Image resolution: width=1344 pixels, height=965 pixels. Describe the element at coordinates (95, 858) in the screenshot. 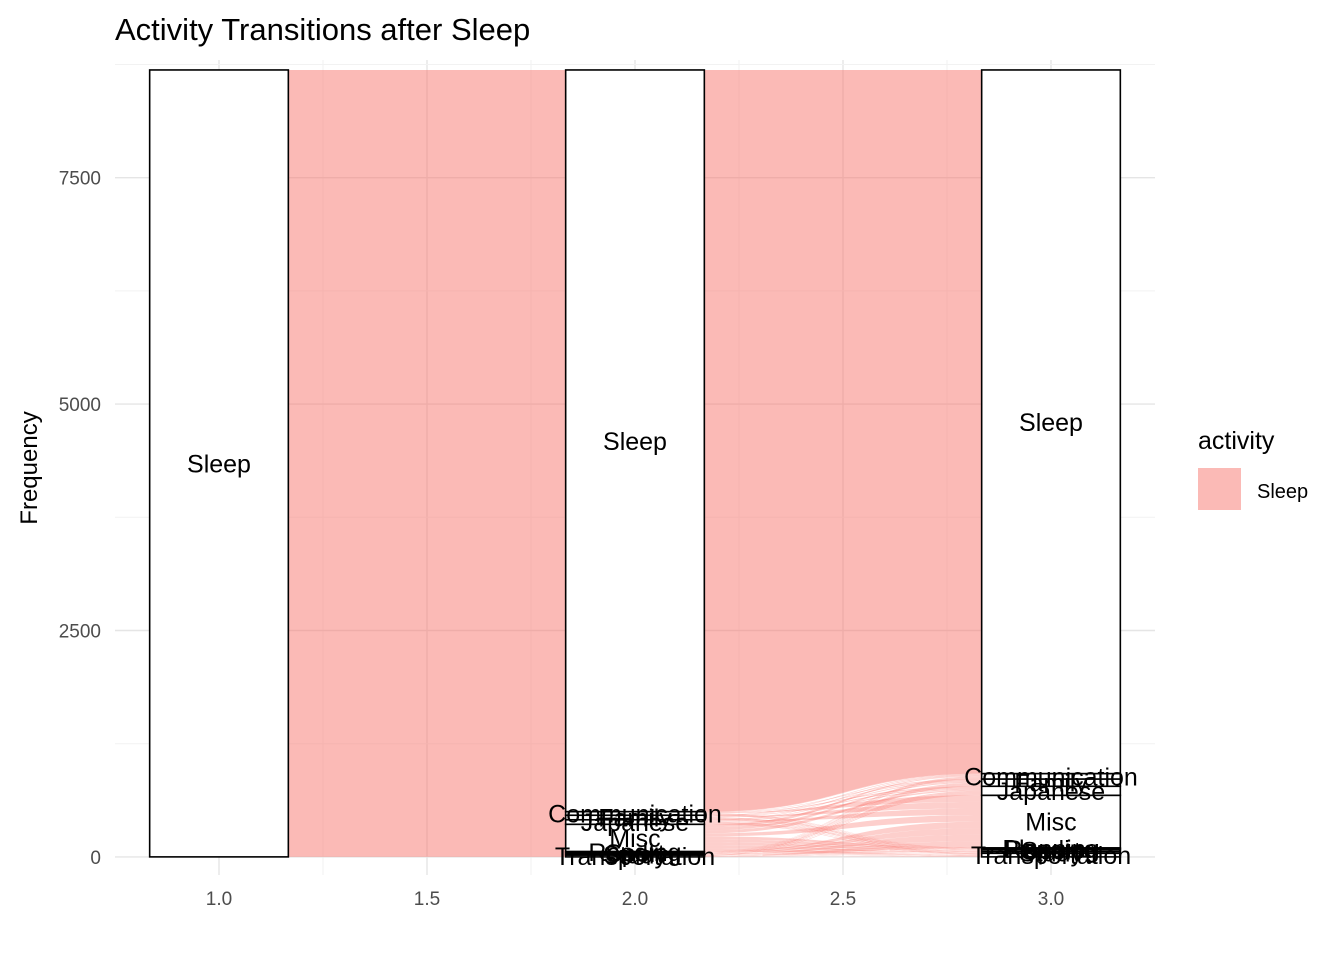

I see `y-tick-label: 0` at that location.